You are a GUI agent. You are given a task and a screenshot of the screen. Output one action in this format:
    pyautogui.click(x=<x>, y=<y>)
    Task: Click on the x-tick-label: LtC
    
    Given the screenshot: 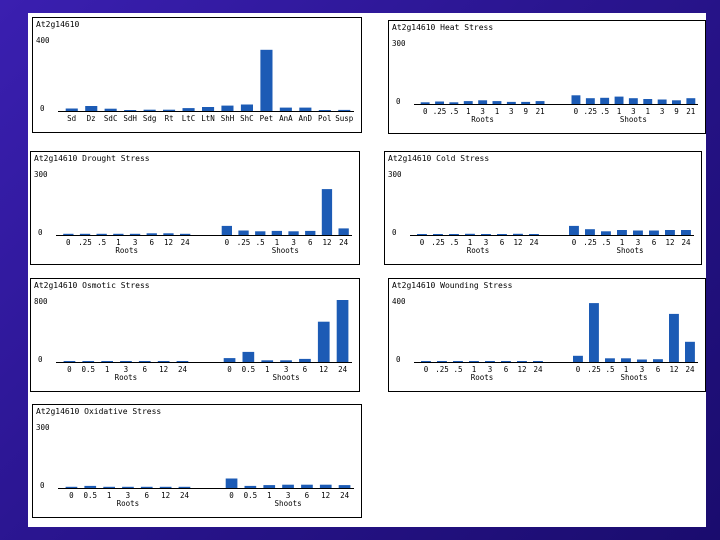 What is the action you would take?
    pyautogui.click(x=189, y=118)
    